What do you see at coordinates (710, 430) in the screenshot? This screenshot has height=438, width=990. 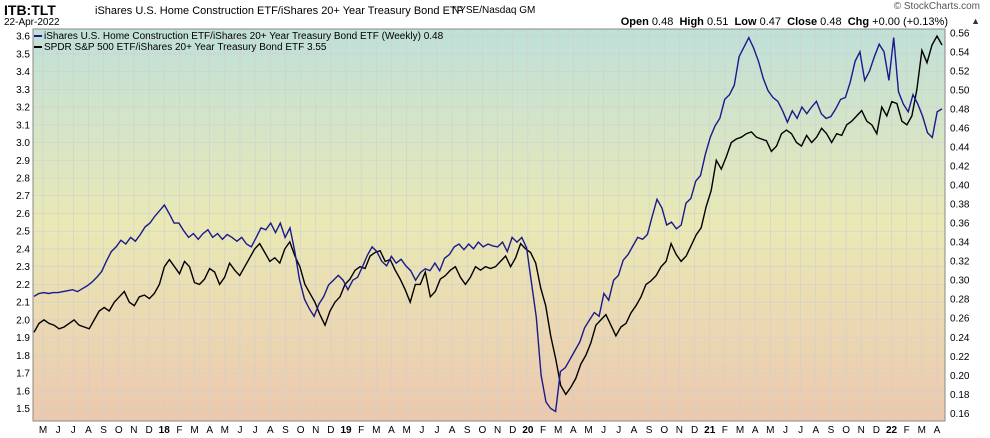 I see `x-tick-label: 21` at bounding box center [710, 430].